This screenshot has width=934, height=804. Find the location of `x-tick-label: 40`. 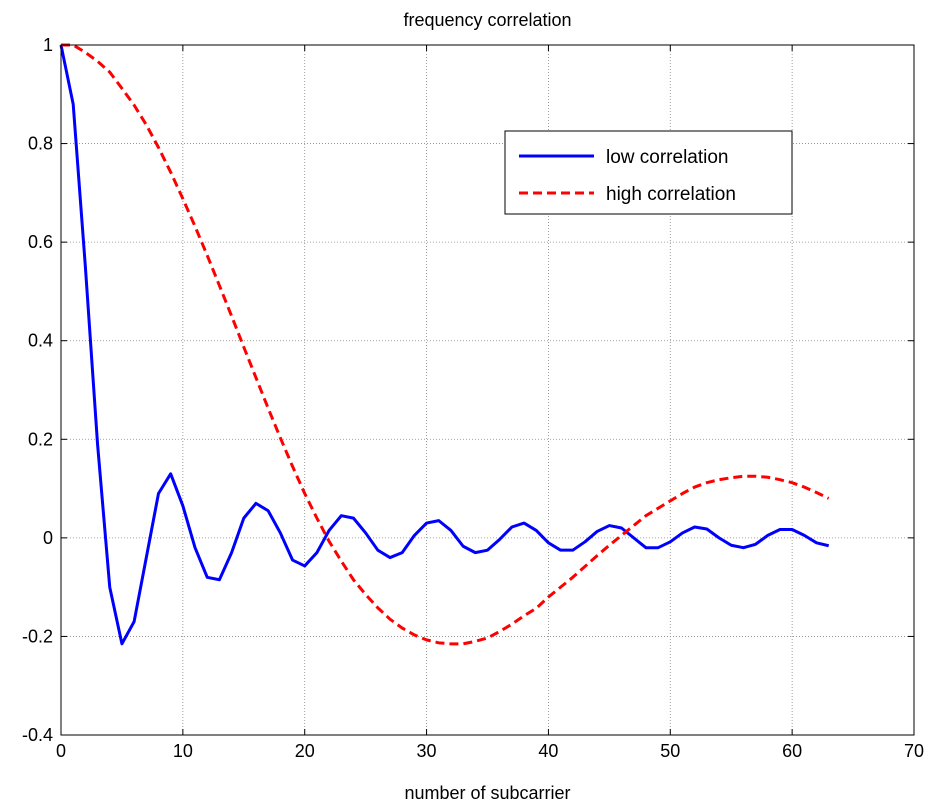

x-tick-label: 40 is located at coordinates (548, 751).